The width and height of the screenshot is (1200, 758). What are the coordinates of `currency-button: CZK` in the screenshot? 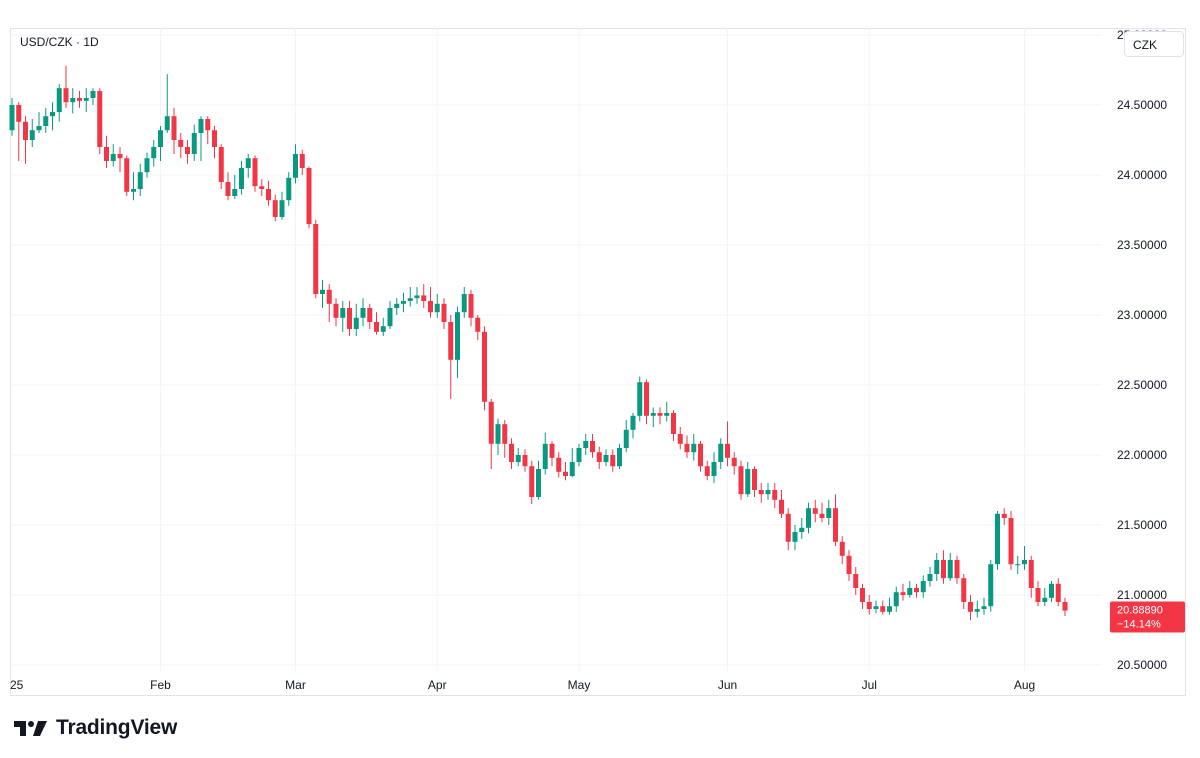 It's located at (1154, 44).